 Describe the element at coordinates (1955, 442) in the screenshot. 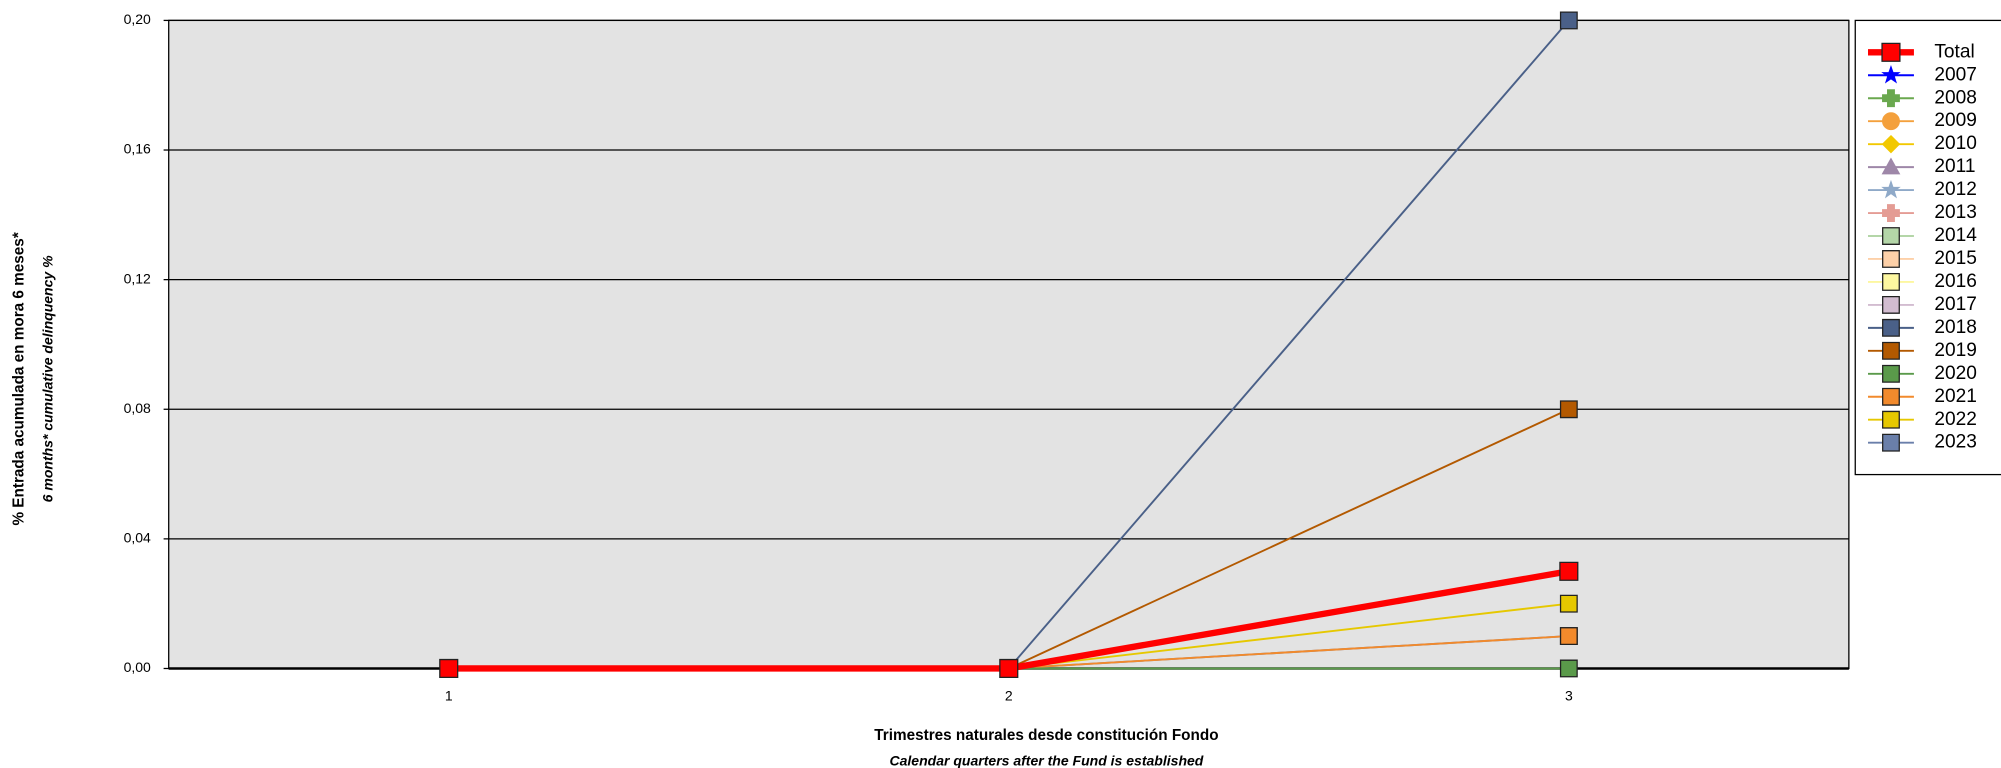

I see `legend-label: 2023` at that location.